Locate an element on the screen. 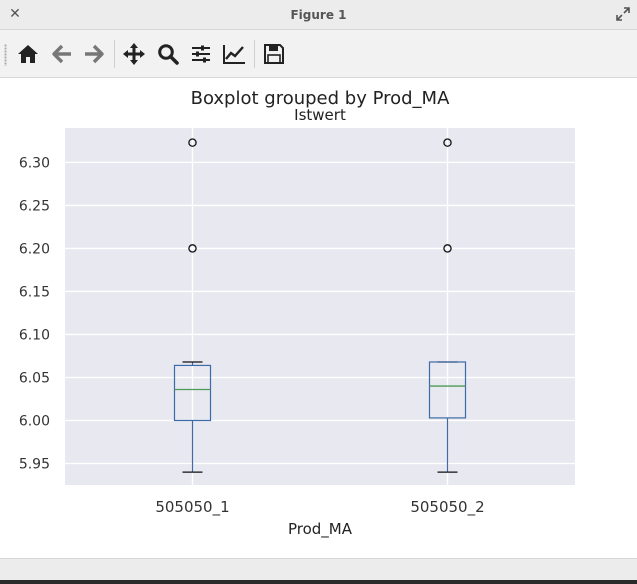 The width and height of the screenshot is (637, 584). y-tick-label: 6.05 is located at coordinates (34, 378).